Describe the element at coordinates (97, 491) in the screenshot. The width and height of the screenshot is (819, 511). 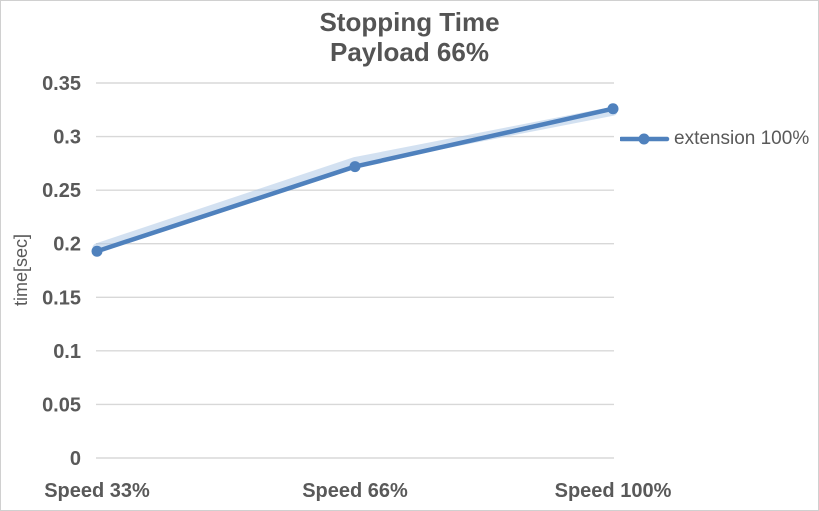
I see `x-axis-tick-label: Speed 33%` at that location.